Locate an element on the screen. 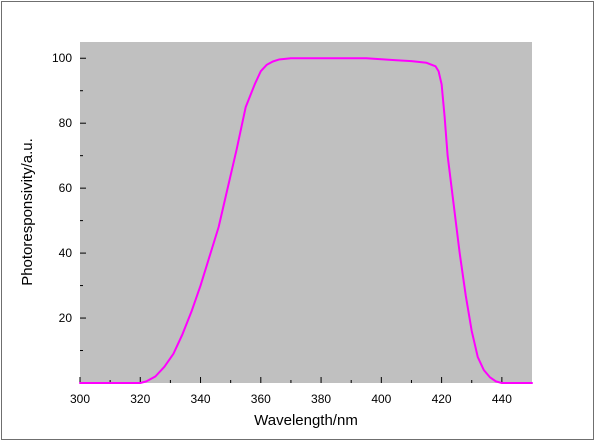 Image resolution: width=595 pixels, height=441 pixels. x-tick-label-320: 320 is located at coordinates (140, 399).